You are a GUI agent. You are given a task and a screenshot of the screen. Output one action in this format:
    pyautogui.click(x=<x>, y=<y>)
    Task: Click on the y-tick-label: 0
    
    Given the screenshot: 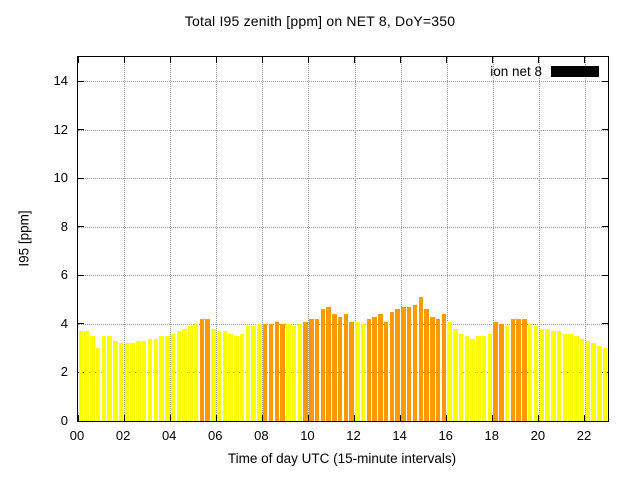 What is the action you would take?
    pyautogui.click(x=64, y=420)
    